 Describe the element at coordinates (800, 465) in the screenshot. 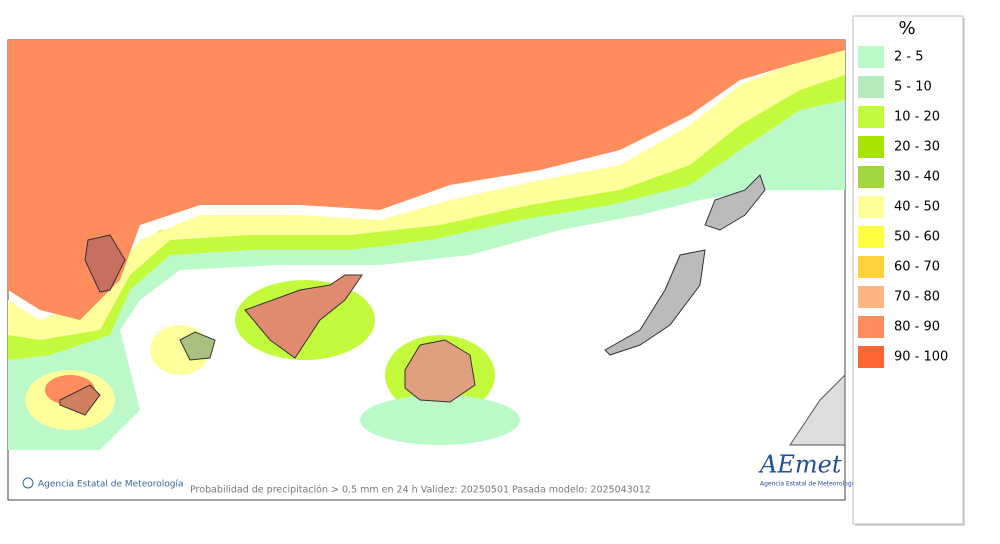

I see `logo: AEmet` at that location.